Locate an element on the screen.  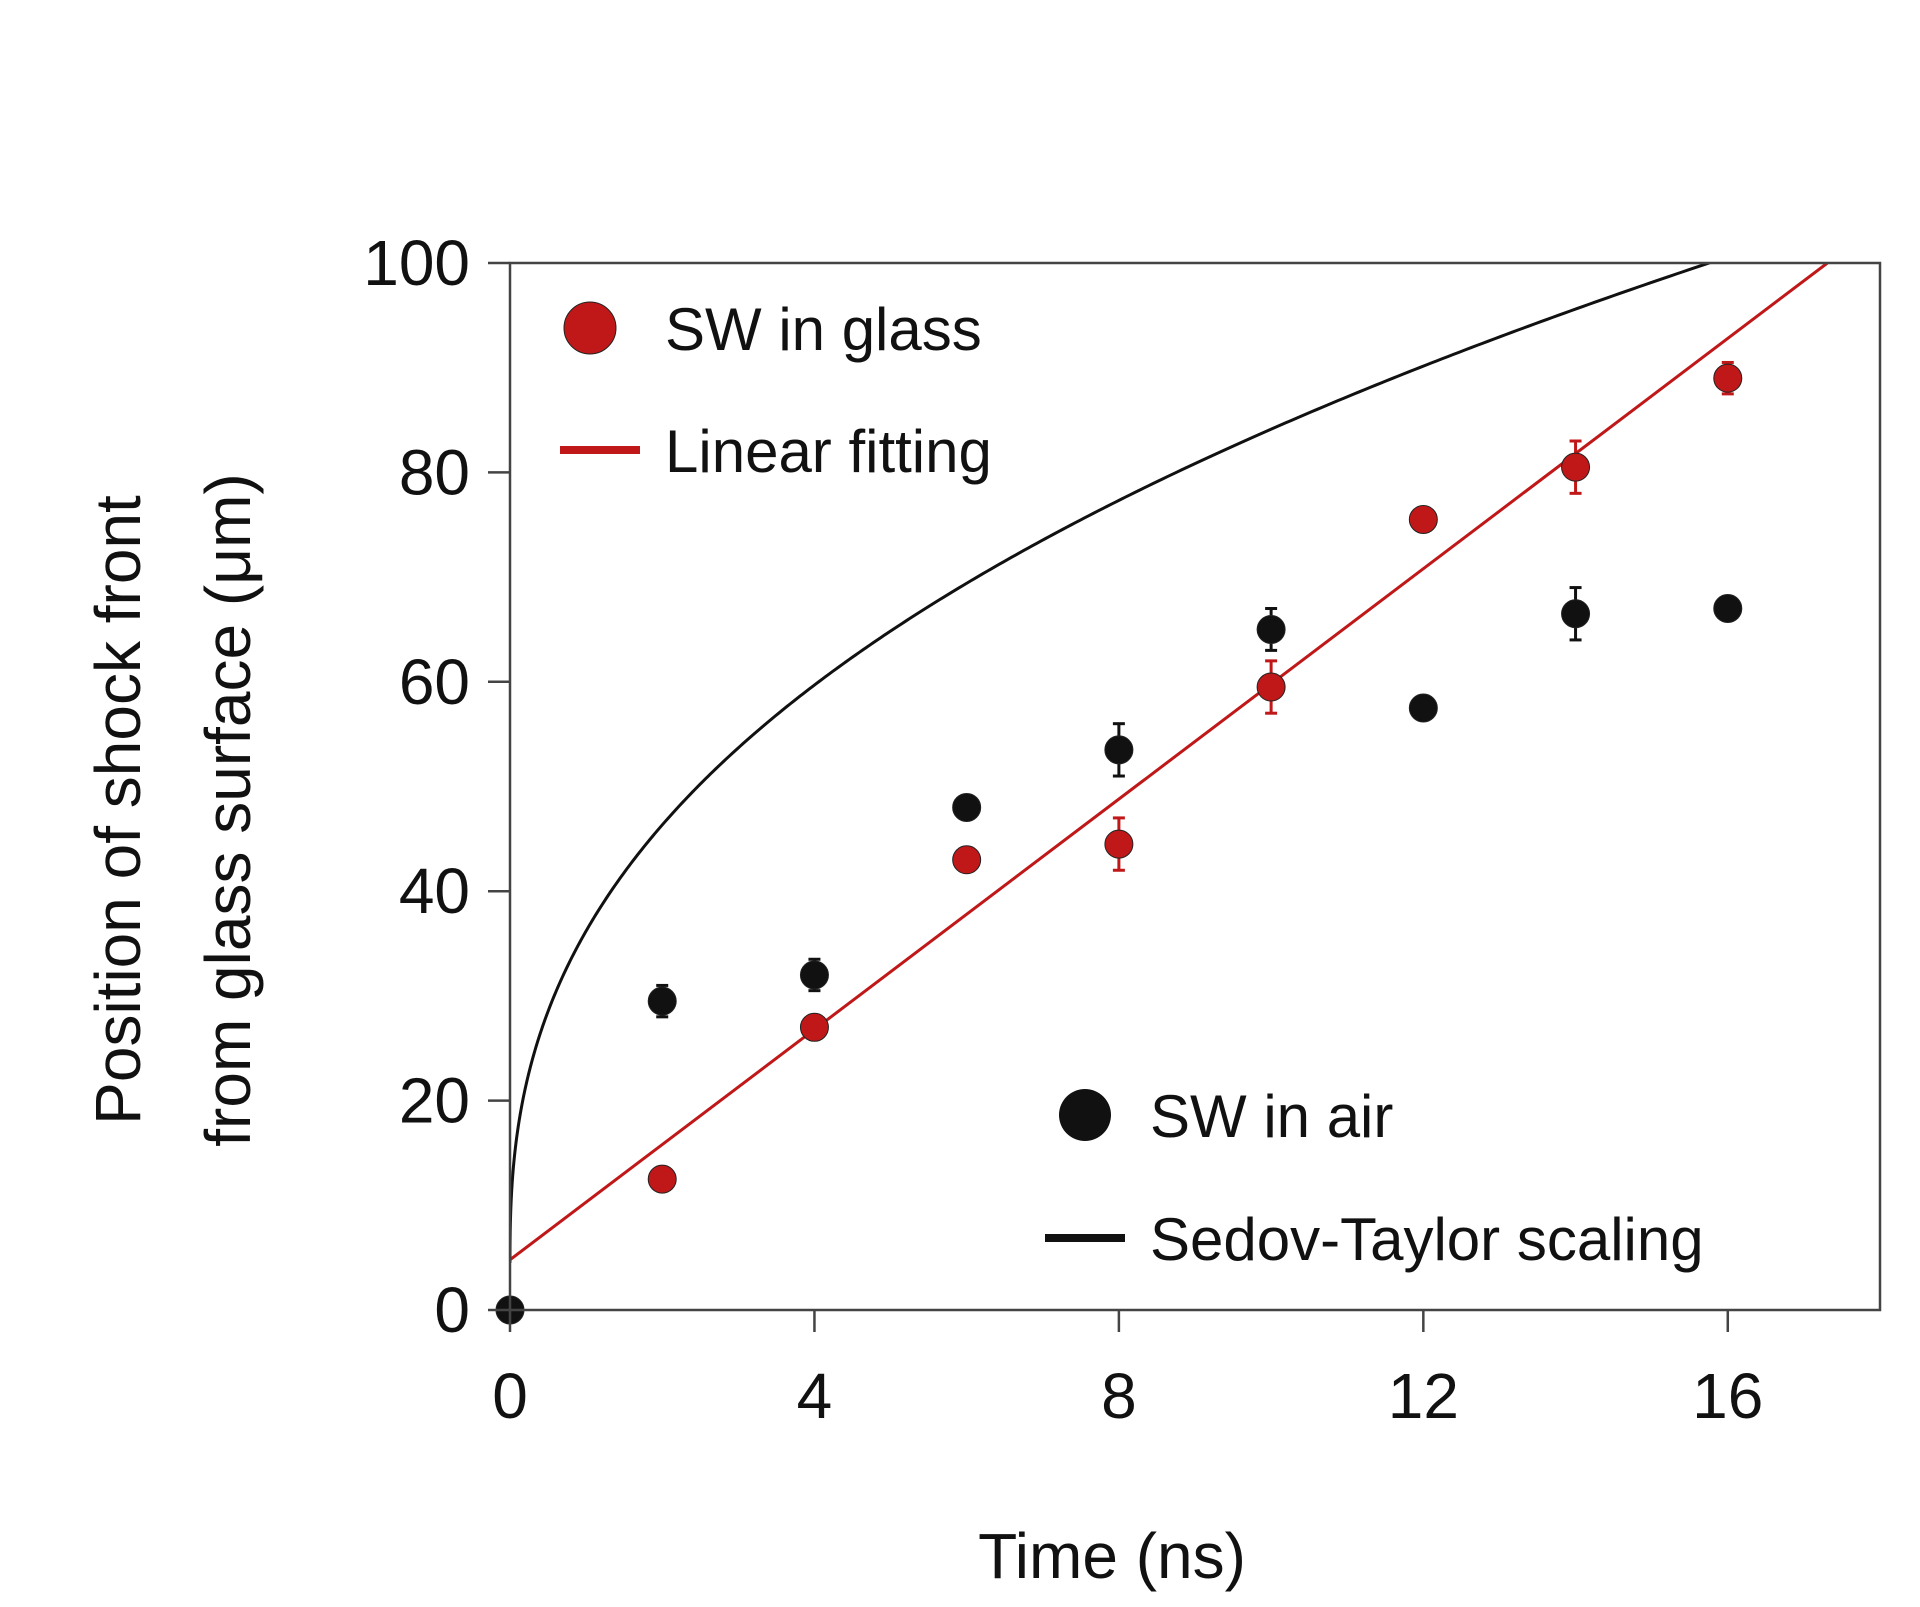
y-axis-title-line1: Position of shock front is located at coordinates (118, 810).